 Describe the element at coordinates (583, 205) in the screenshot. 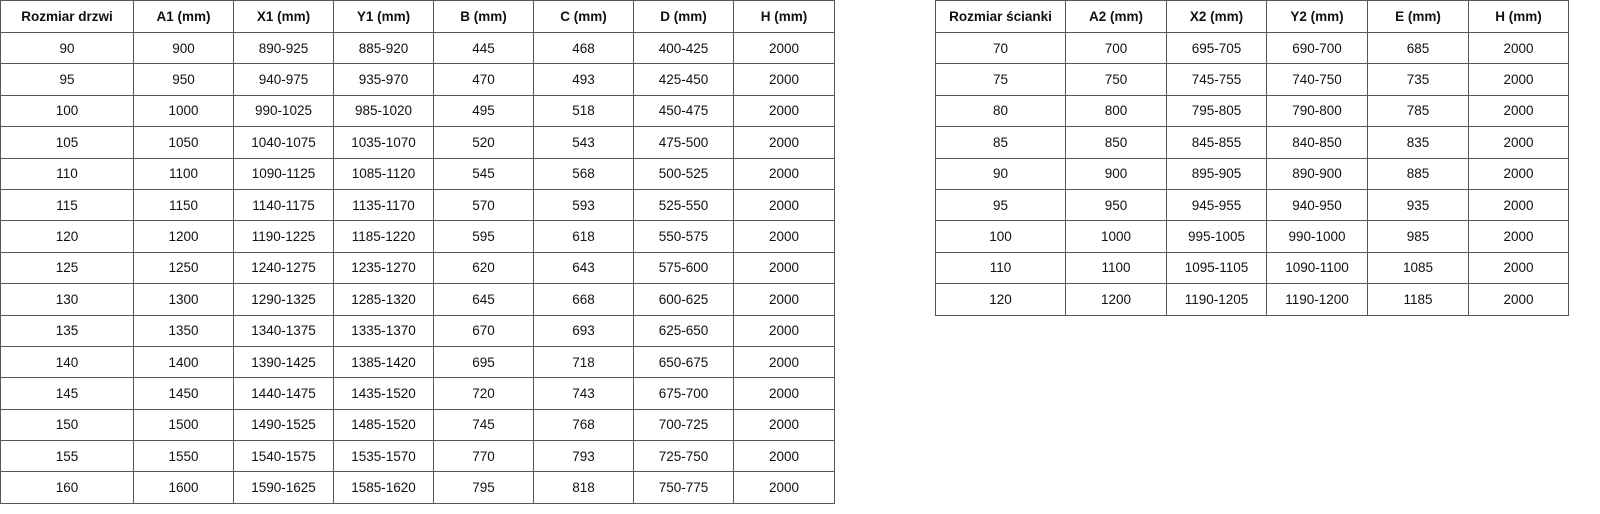

I see `table-cell: 593` at that location.